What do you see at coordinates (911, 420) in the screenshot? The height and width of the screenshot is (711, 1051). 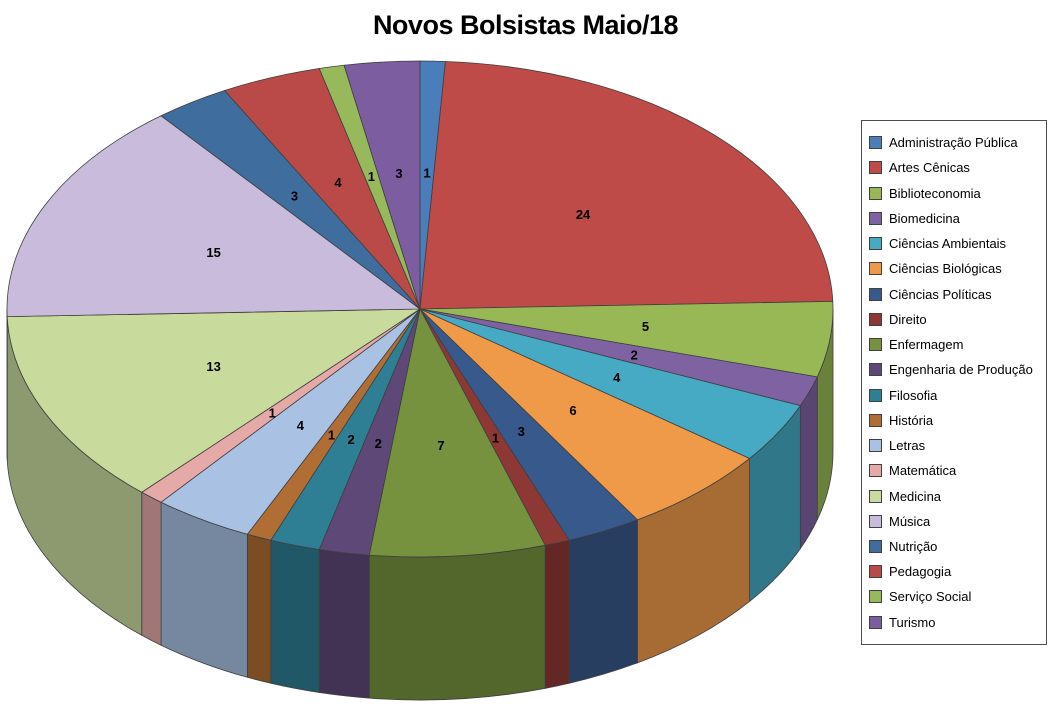 I see `legend-label: História` at bounding box center [911, 420].